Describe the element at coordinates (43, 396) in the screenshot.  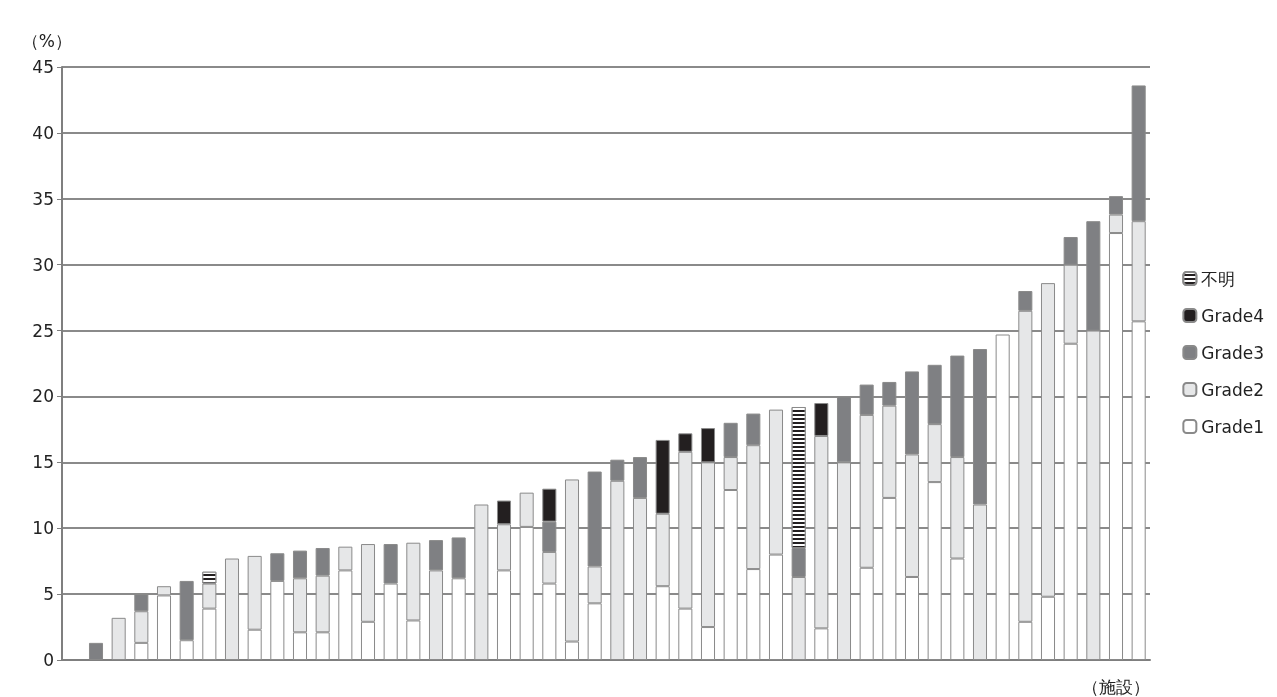
I see `y-tick-label: 20` at that location.